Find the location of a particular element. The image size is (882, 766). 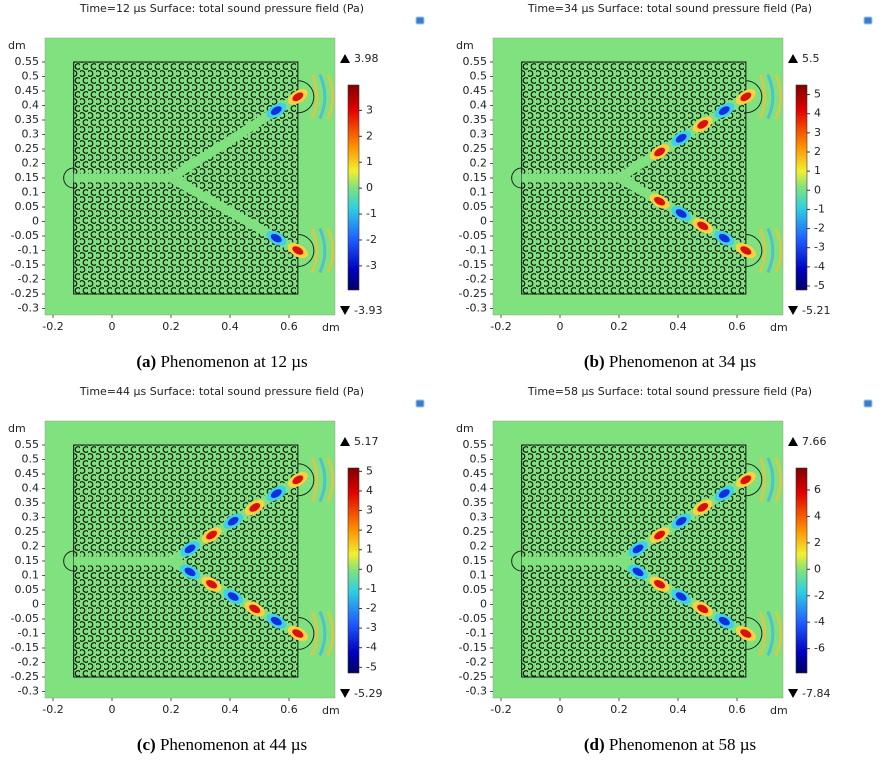

colorbar-tick-label: 0 is located at coordinates (369, 187).